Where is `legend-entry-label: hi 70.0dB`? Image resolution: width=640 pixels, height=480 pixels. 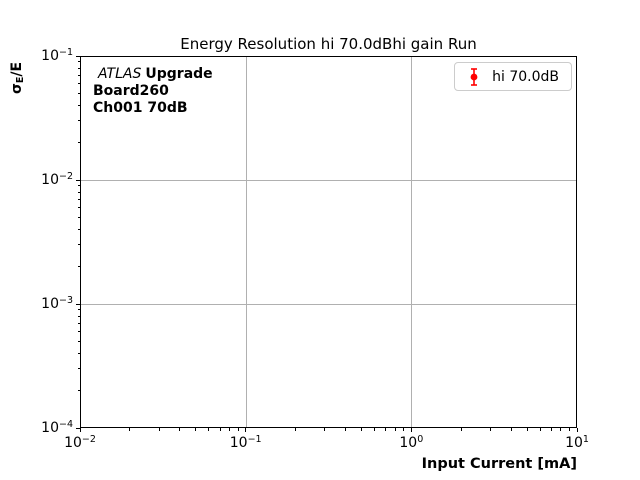
legend-entry-label: hi 70.0dB is located at coordinates (525, 76).